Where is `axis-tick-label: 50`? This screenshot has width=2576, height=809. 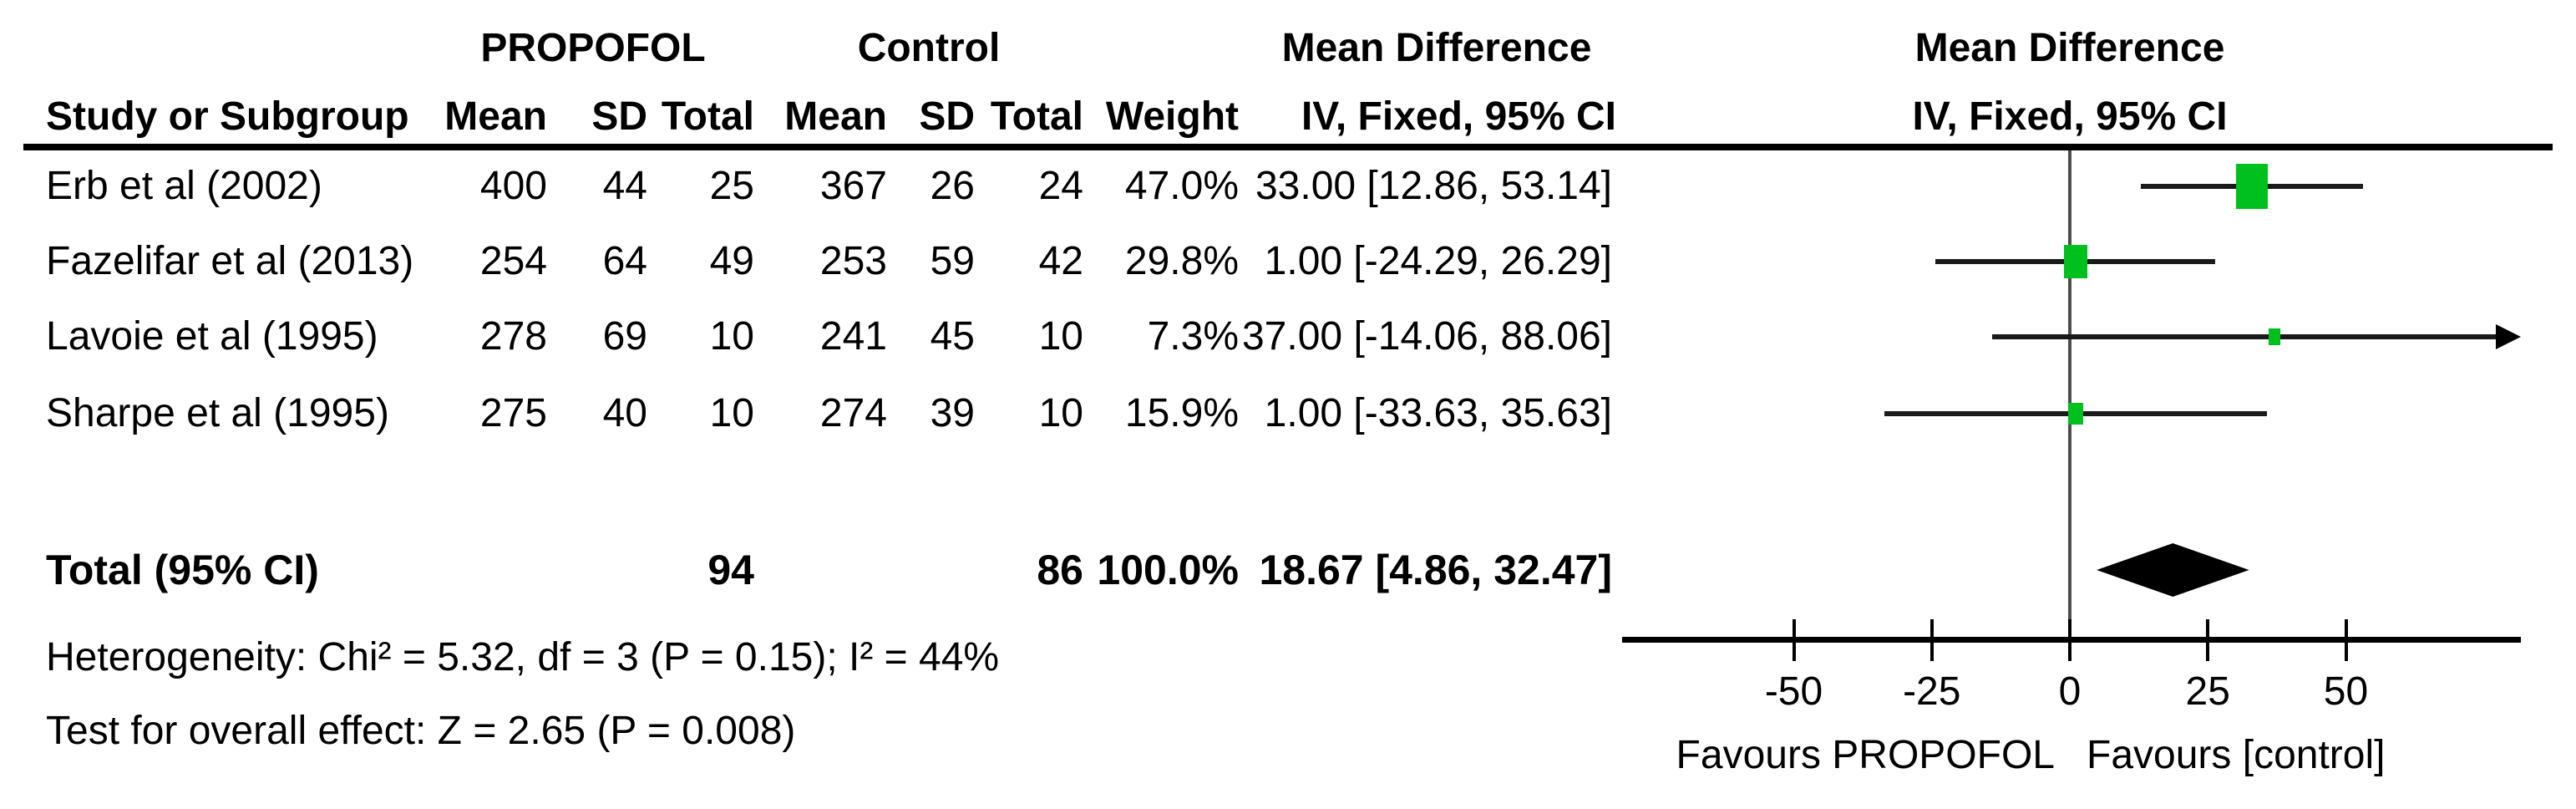 axis-tick-label: 50 is located at coordinates (2346, 691).